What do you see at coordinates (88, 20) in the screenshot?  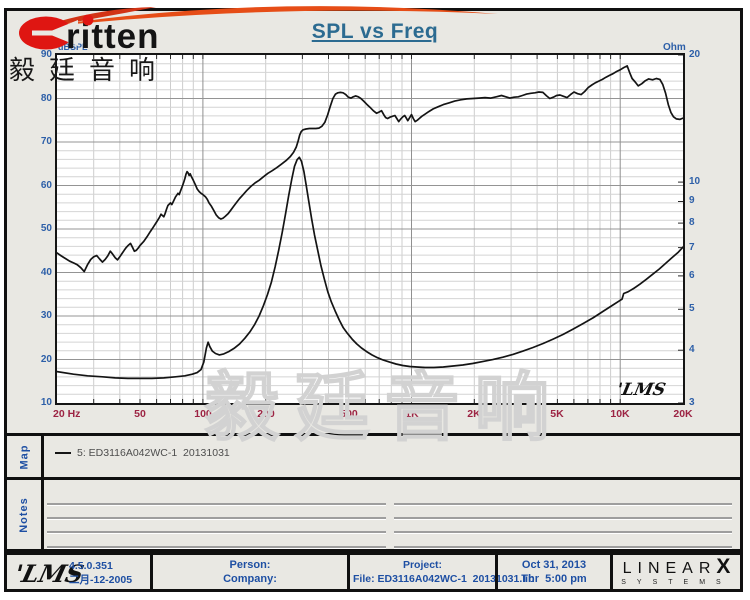 I see `brand-i-dot-icon` at bounding box center [88, 20].